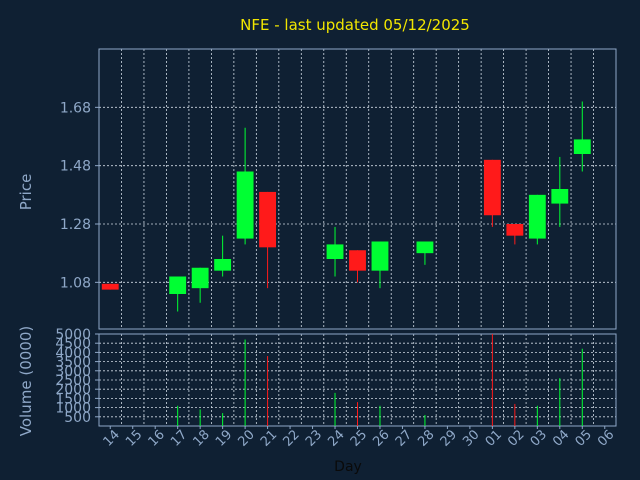  What do you see at coordinates (73, 363) in the screenshot?
I see `volume-tick-label: 3500` at bounding box center [73, 363].